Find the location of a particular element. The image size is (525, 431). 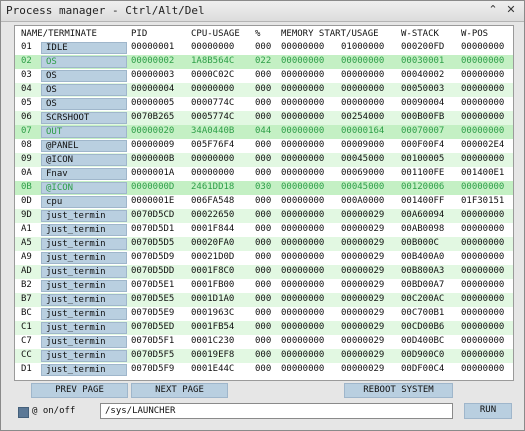

slot-number: AD is located at coordinates (26, 271).